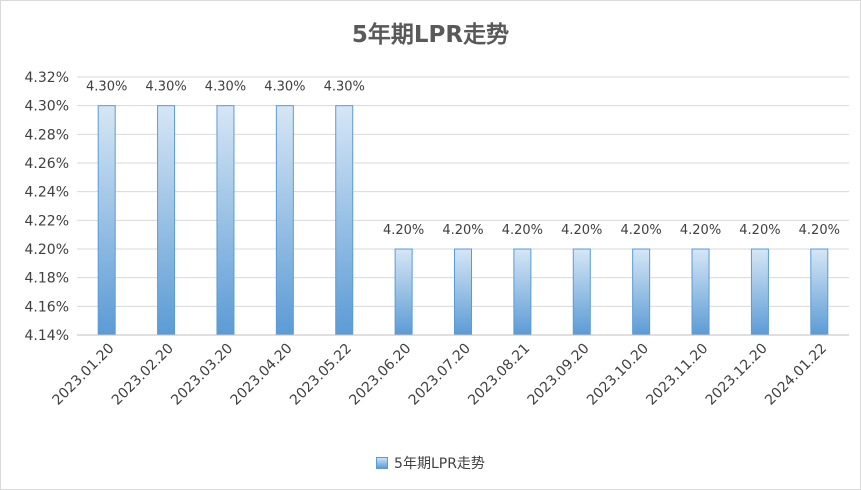 This screenshot has width=861, height=490. I want to click on y-tick-label: 4.14%, so click(47, 336).